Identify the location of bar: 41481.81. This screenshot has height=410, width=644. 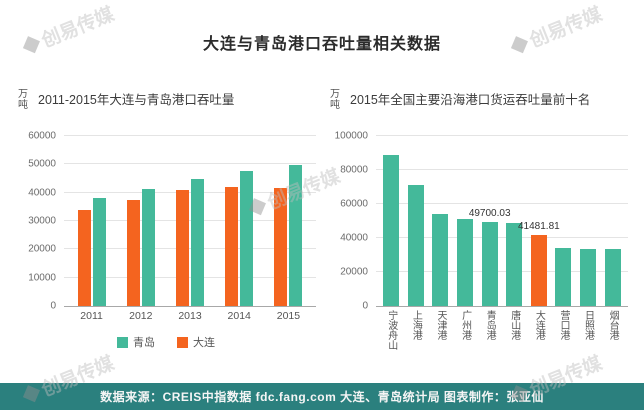
(539, 263).